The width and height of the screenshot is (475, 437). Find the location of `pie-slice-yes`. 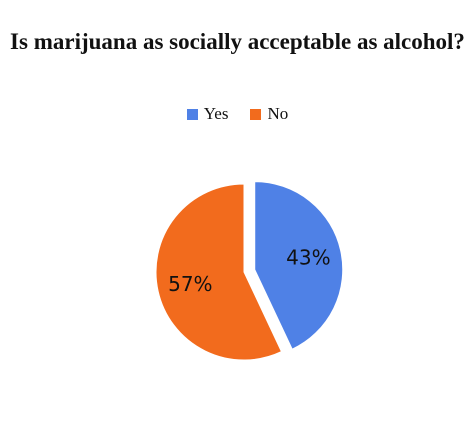

pie-slice-yes is located at coordinates (299, 265).